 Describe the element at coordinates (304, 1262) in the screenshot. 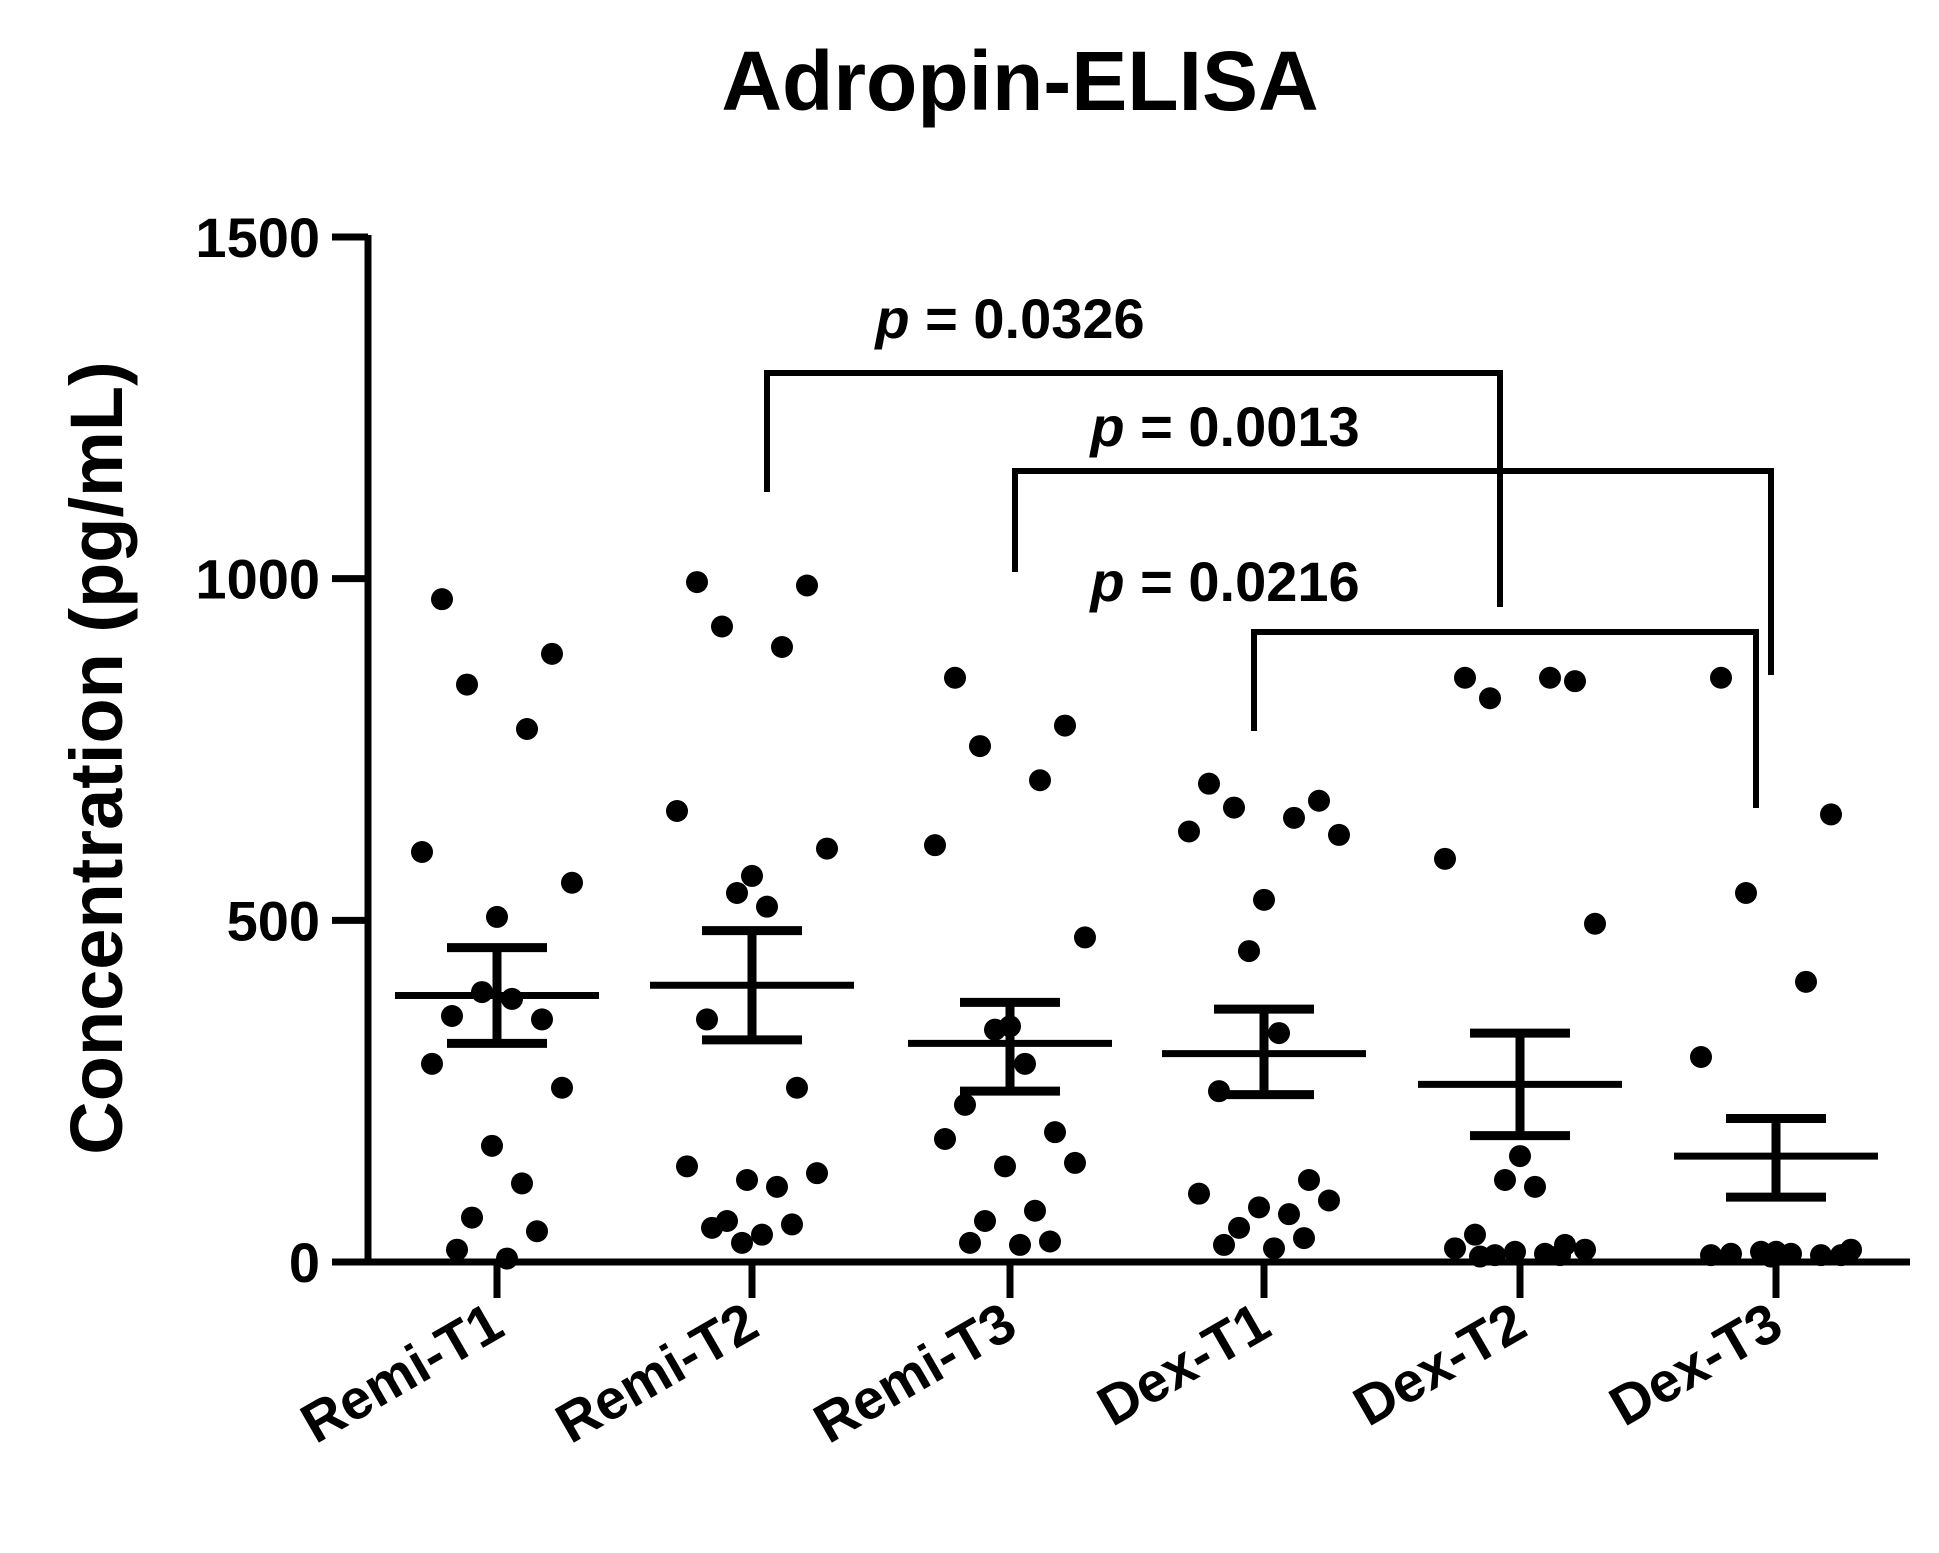

I see `y-tick-label: 0` at that location.